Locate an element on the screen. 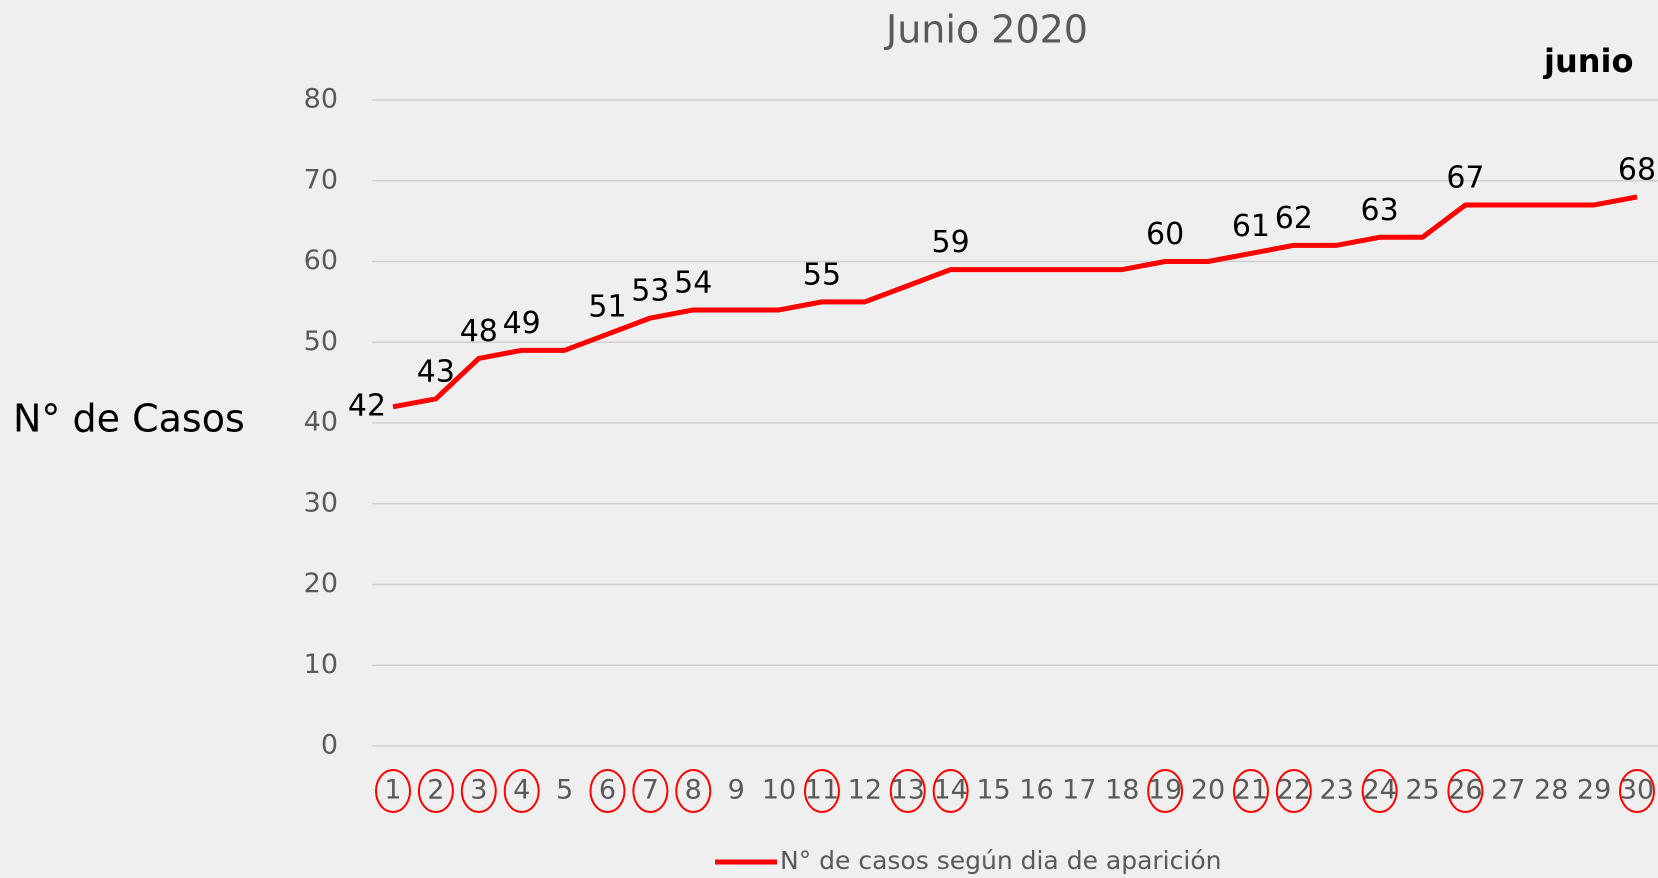  x-tick-label: 24 is located at coordinates (1379, 790).